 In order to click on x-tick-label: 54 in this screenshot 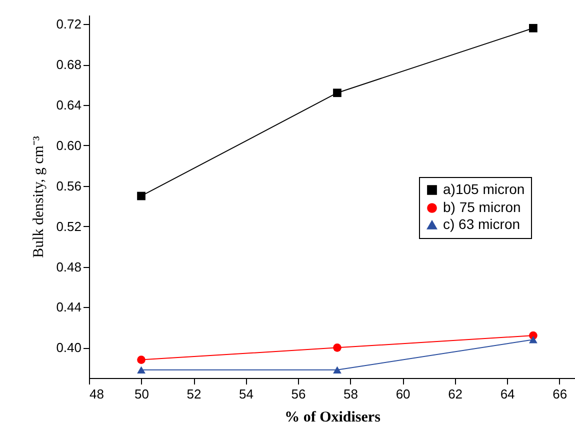, I will do `click(246, 394)`.